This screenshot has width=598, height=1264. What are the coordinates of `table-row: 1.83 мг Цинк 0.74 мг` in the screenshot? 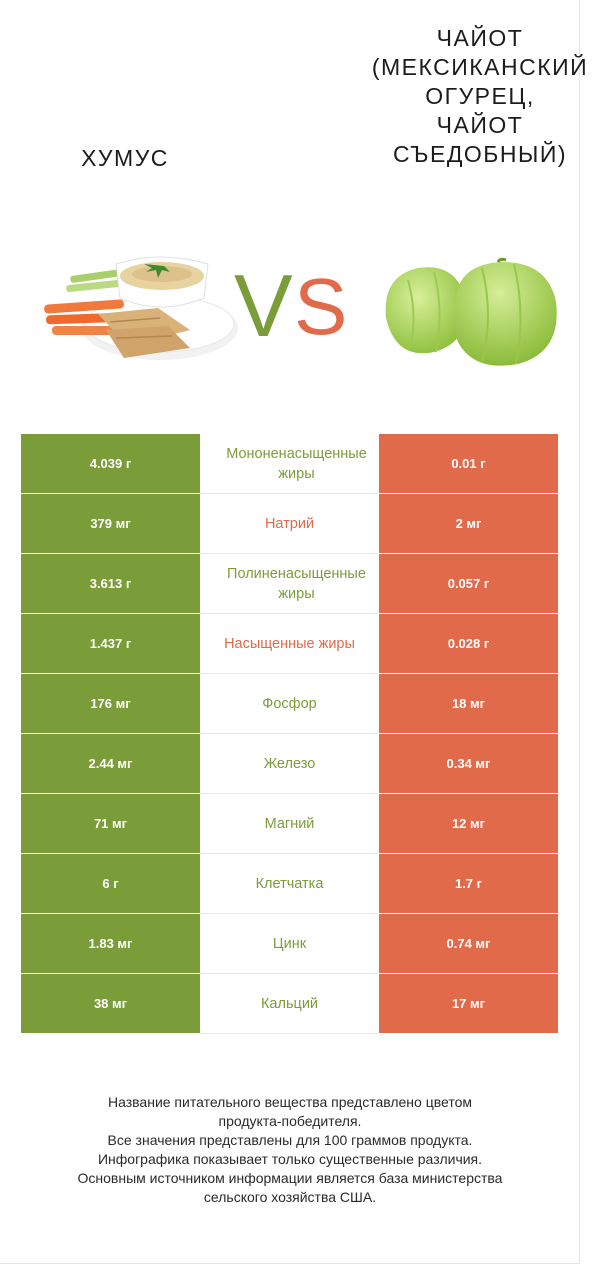 It's located at (289, 944).